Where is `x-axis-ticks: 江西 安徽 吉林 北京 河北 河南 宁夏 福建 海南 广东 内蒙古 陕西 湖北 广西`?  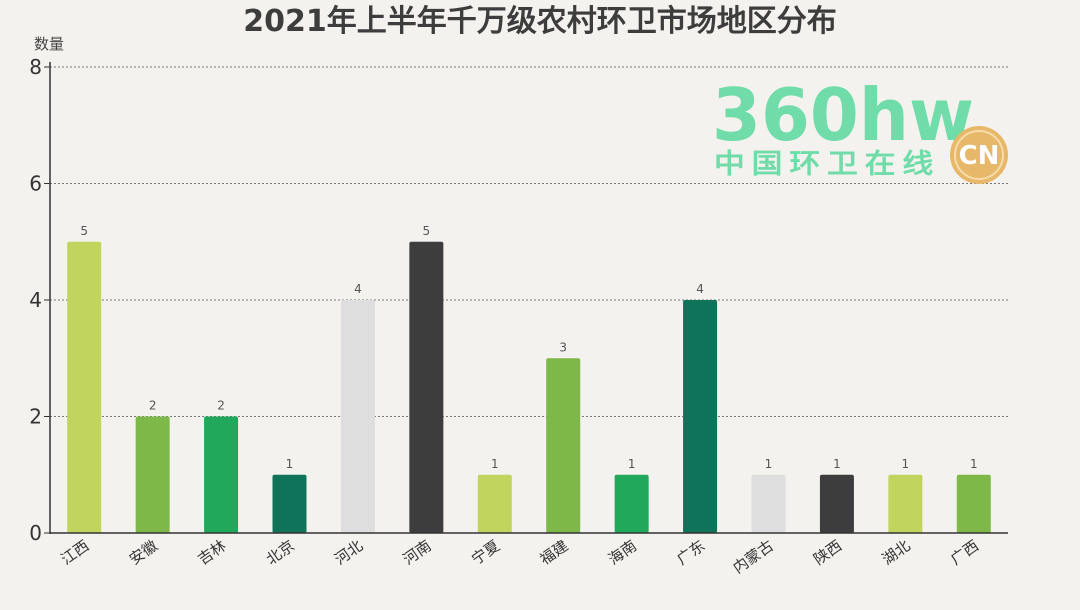
x-axis-ticks: 江西 安徽 吉林 北京 河北 河南 宁夏 福建 海南 广东 内蒙古 陕西 湖北 广西 is located at coordinates (520, 557).